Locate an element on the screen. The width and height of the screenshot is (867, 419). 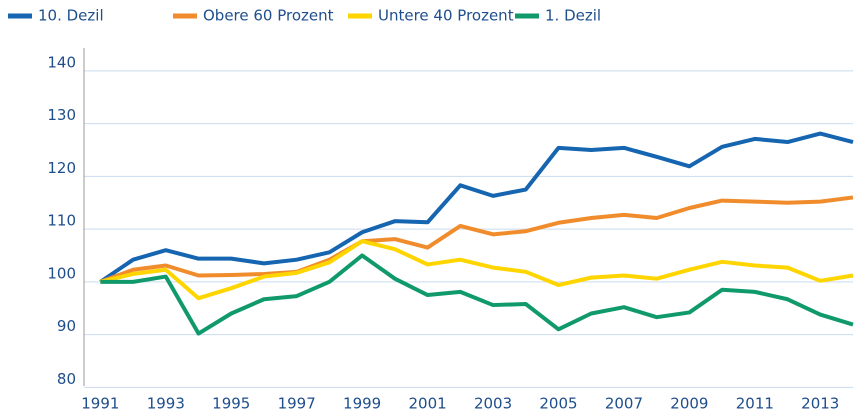
y-tick-label: 100 is located at coordinates (61, 273).